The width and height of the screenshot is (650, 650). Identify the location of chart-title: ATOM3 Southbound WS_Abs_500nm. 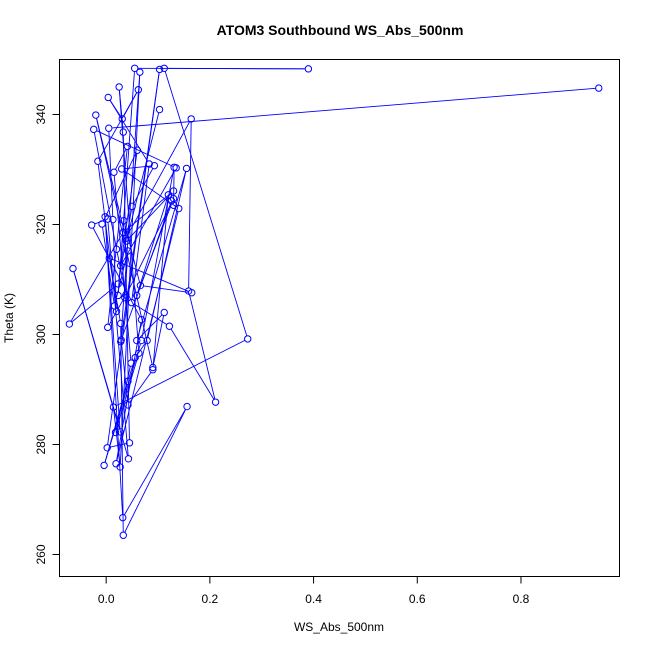
(340, 30).